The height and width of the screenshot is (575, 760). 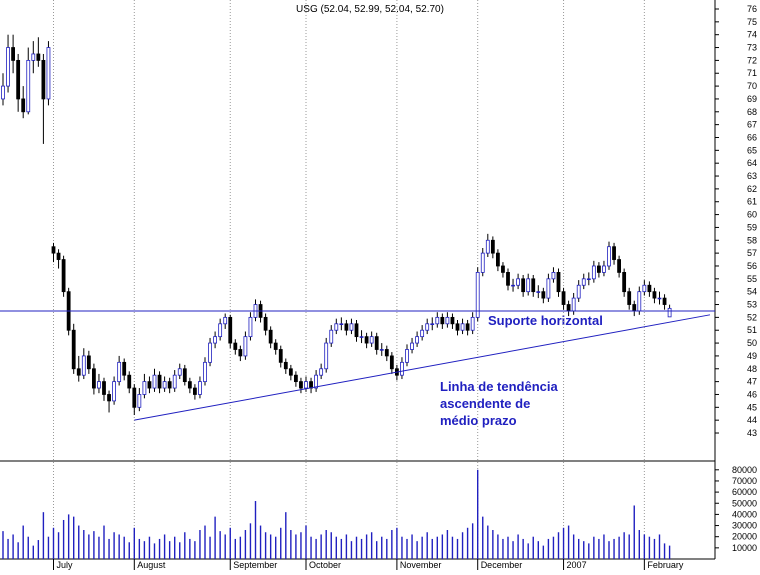 What do you see at coordinates (752, 35) in the screenshot?
I see `y-tick-label: 74` at bounding box center [752, 35].